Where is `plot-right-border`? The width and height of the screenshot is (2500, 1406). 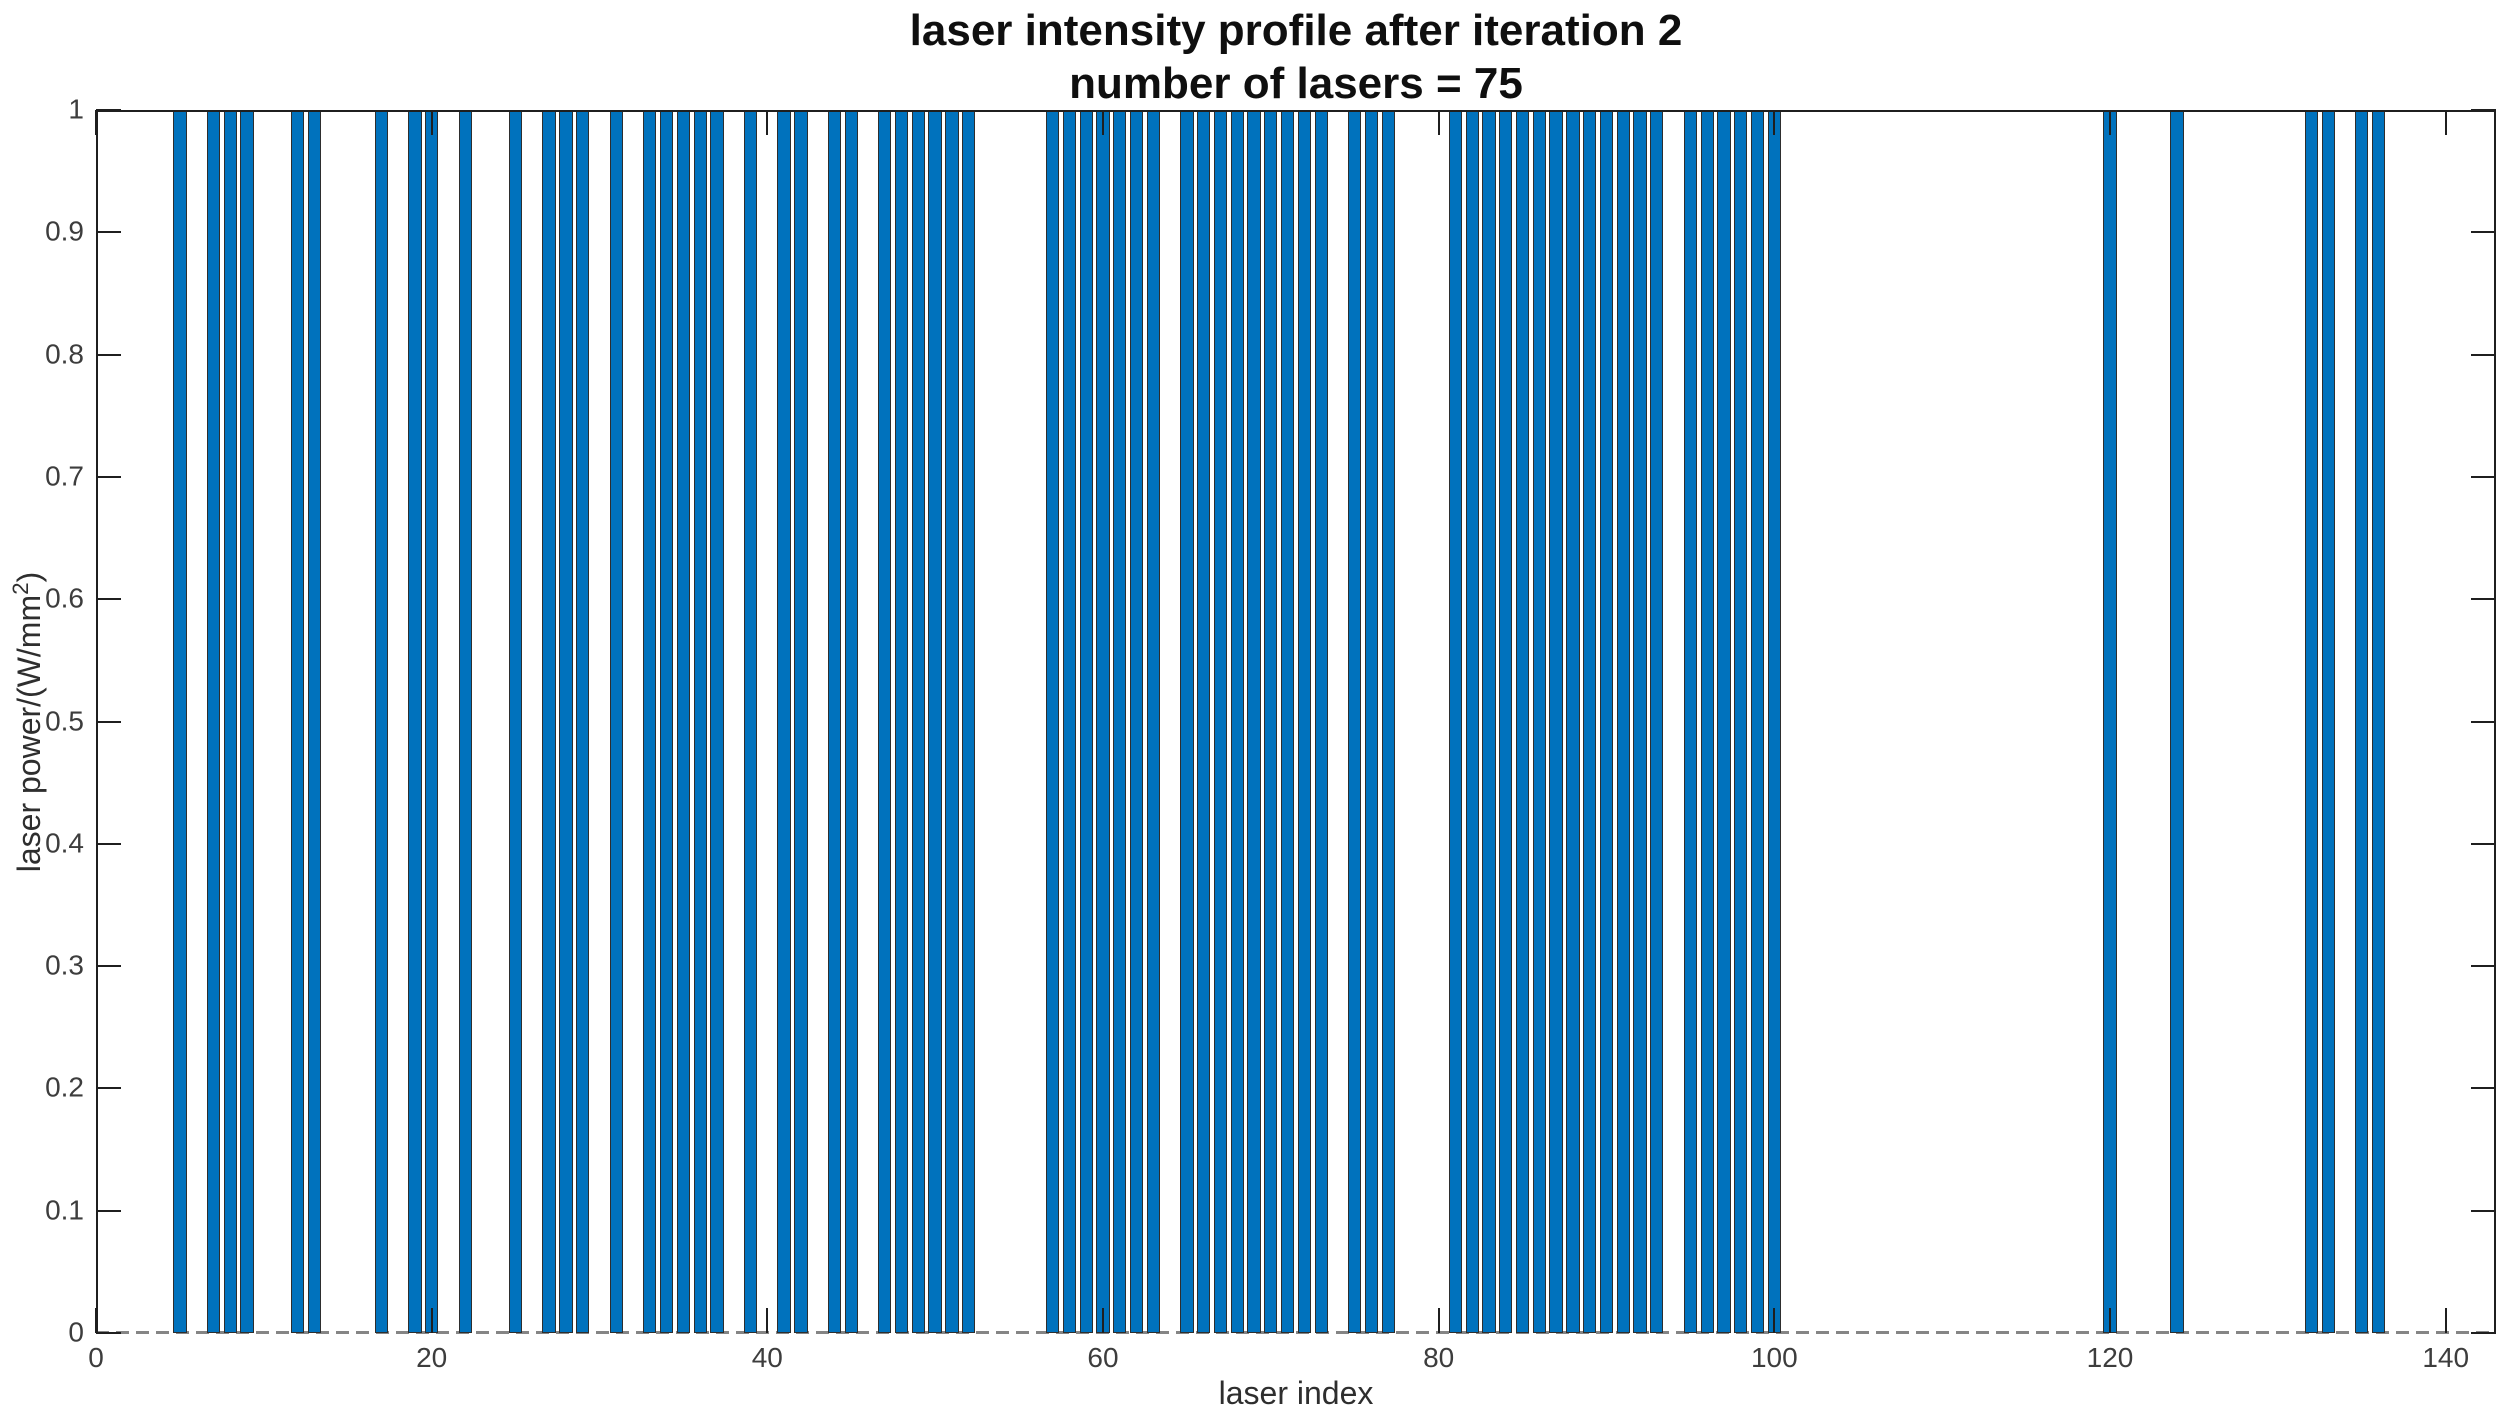 plot-right-border is located at coordinates (2495, 721).